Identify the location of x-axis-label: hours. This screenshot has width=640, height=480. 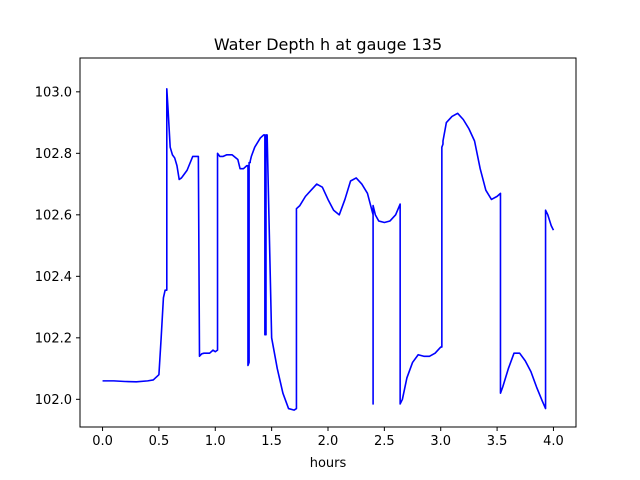
(328, 463).